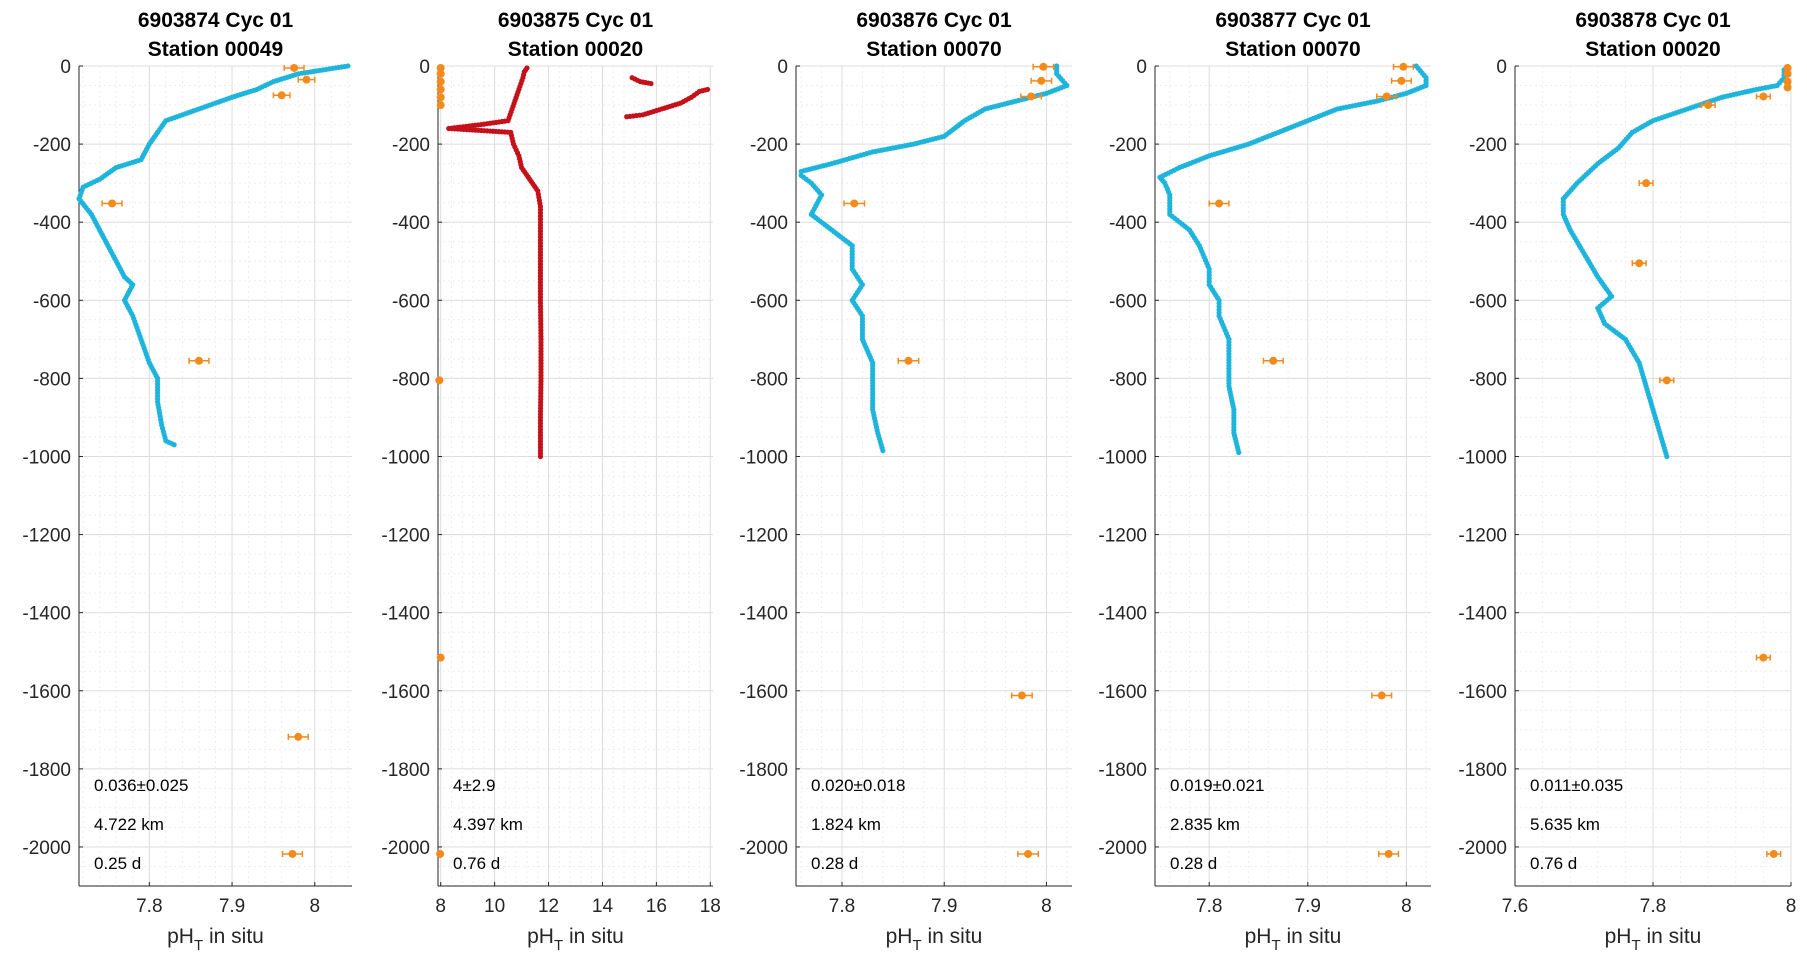 The height and width of the screenshot is (956, 1807). I want to click on chart-title-line2: Station 00049, so click(215, 49).